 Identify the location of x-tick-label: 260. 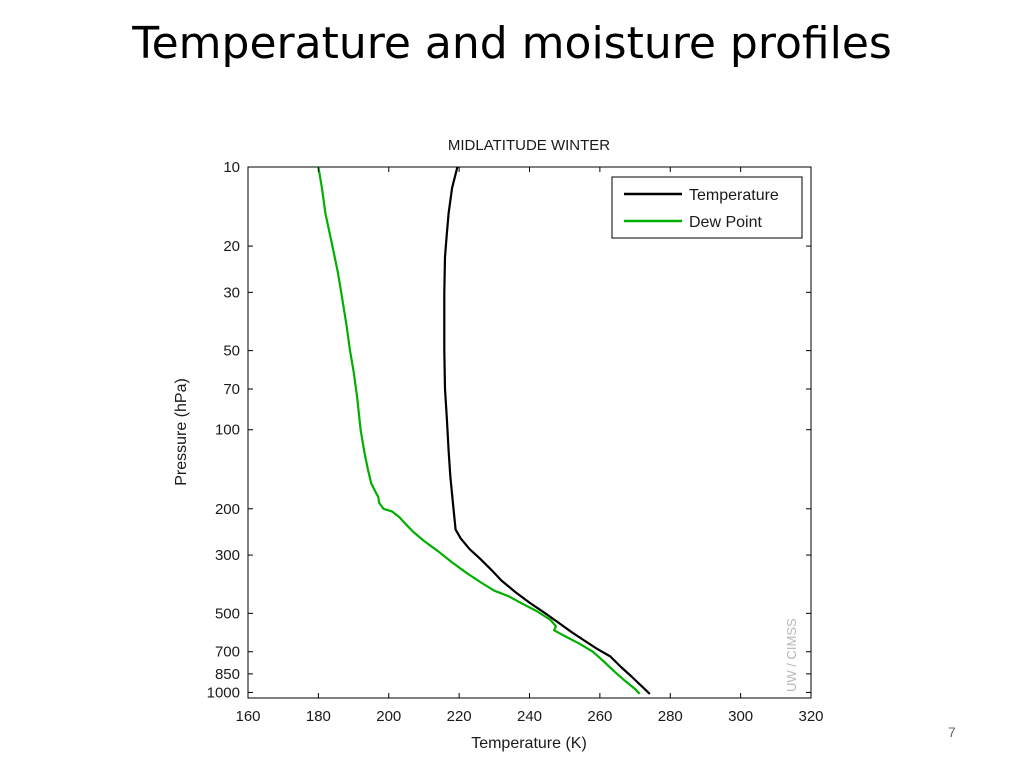
(599, 716).